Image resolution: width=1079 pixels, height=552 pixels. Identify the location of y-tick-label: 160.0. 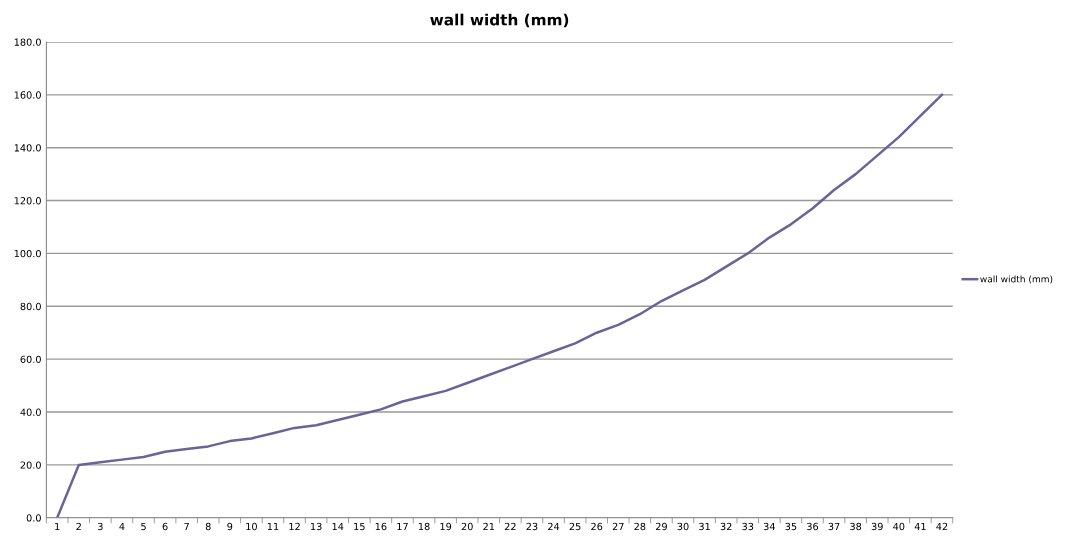
(27, 95).